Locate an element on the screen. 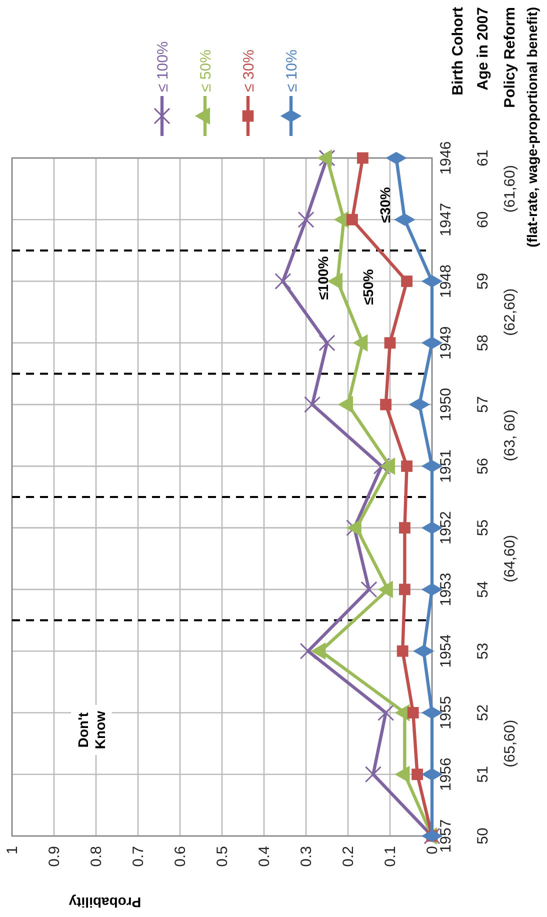 This screenshot has height=917, width=547. x-tick-label: 0.1 is located at coordinates (390, 856).